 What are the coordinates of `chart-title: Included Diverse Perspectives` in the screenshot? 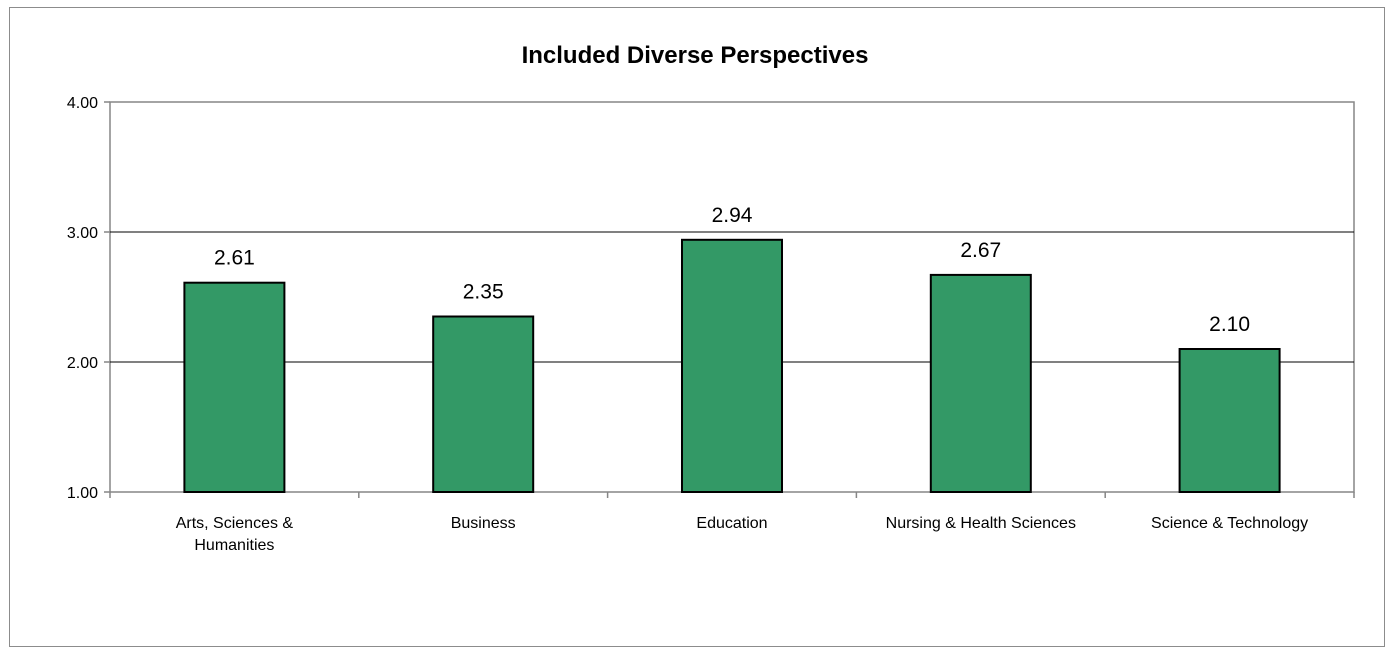 It's located at (695, 55).